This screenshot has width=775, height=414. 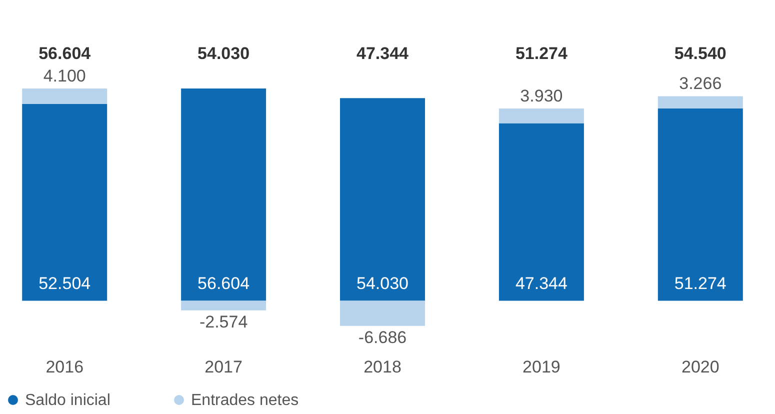 I want to click on data-label: 47.344, so click(x=541, y=283).